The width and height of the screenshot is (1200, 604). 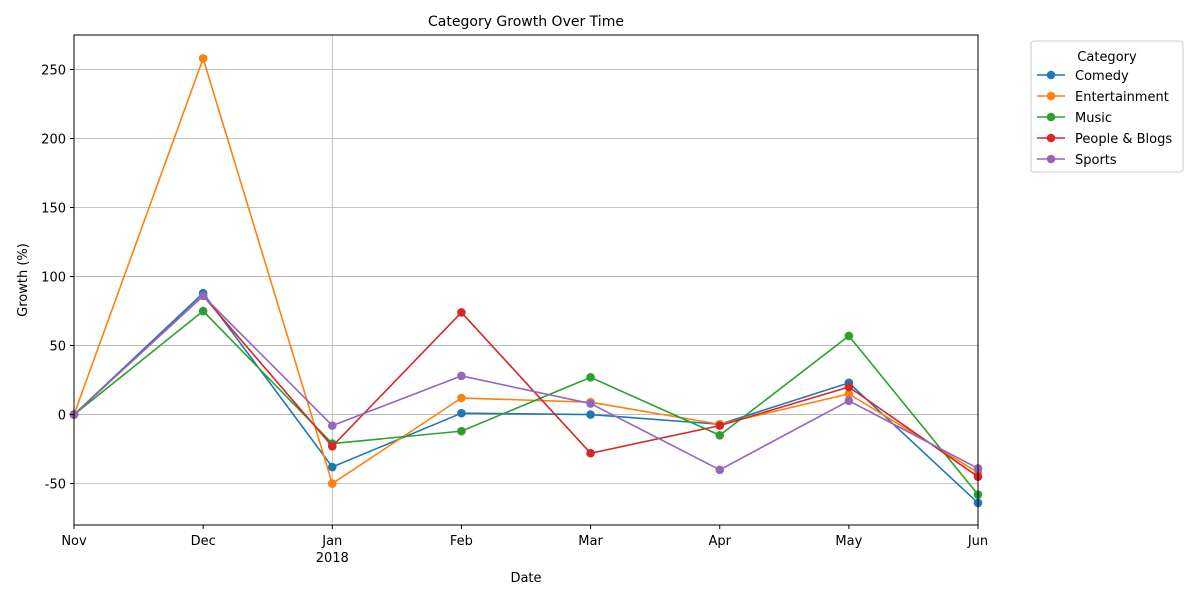 I want to click on legend-item-people-blogs: People & Blogs, so click(x=1104, y=139).